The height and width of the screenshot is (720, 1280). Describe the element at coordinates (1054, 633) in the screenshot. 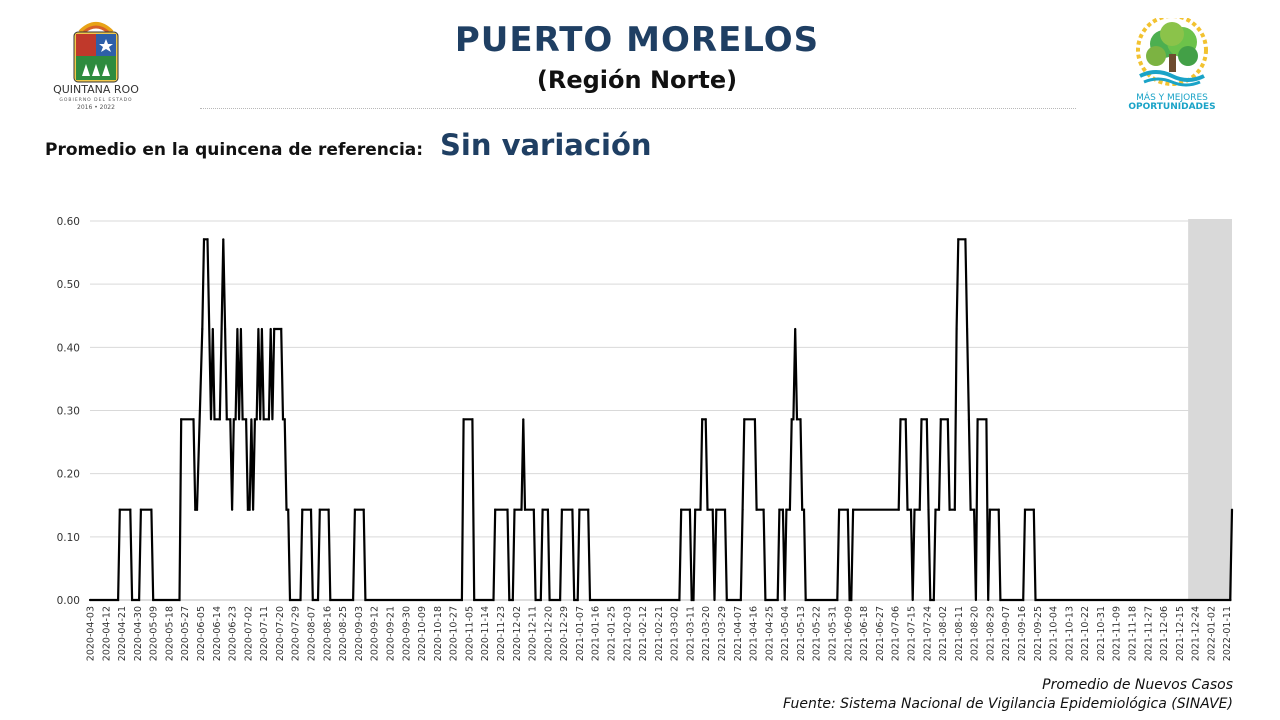

I see `x-tick-label: 2021-10-04` at that location.